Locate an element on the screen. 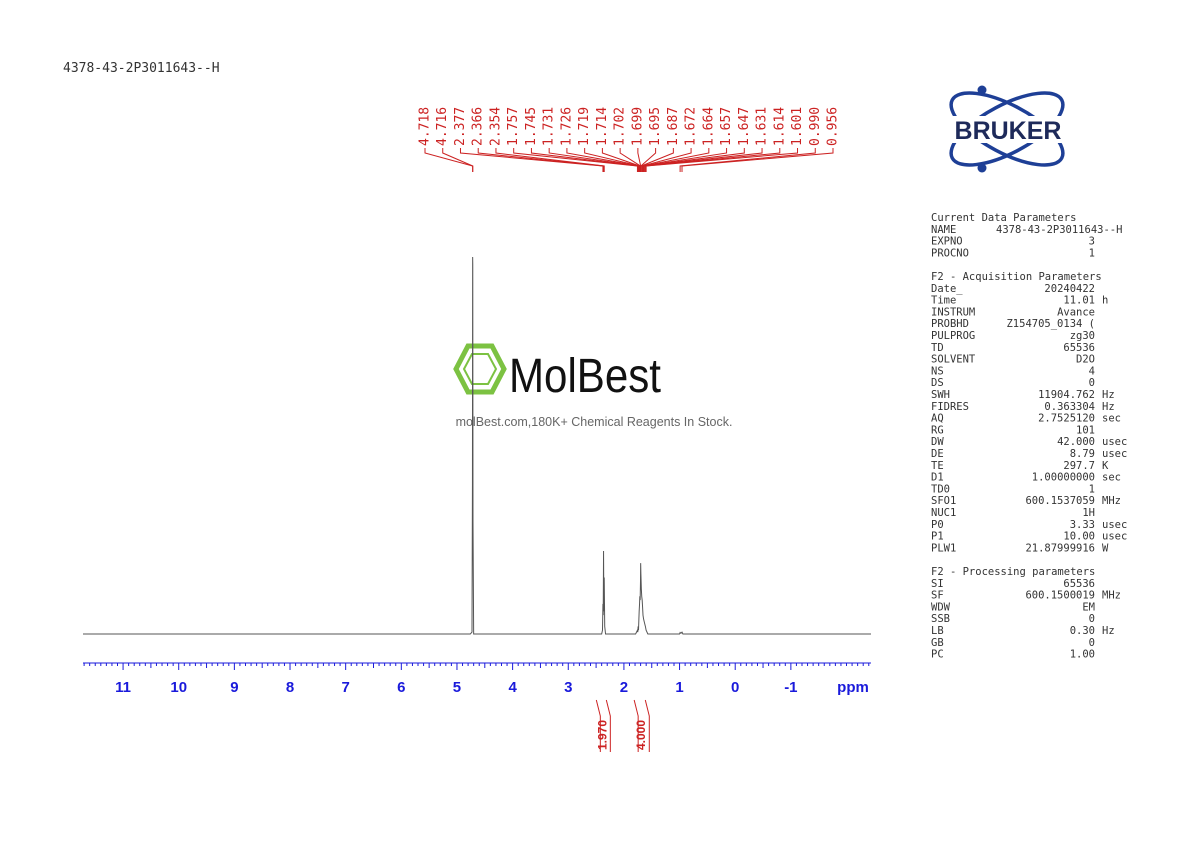 This screenshot has height=842, width=1190. param-value: 0.363304 is located at coordinates (1069, 407).